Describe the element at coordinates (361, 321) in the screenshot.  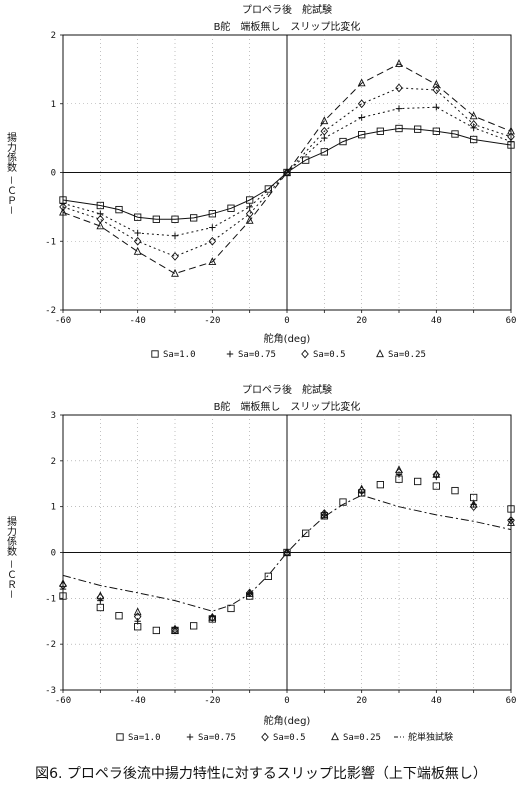
I see `x-tick-label: 20` at that location.